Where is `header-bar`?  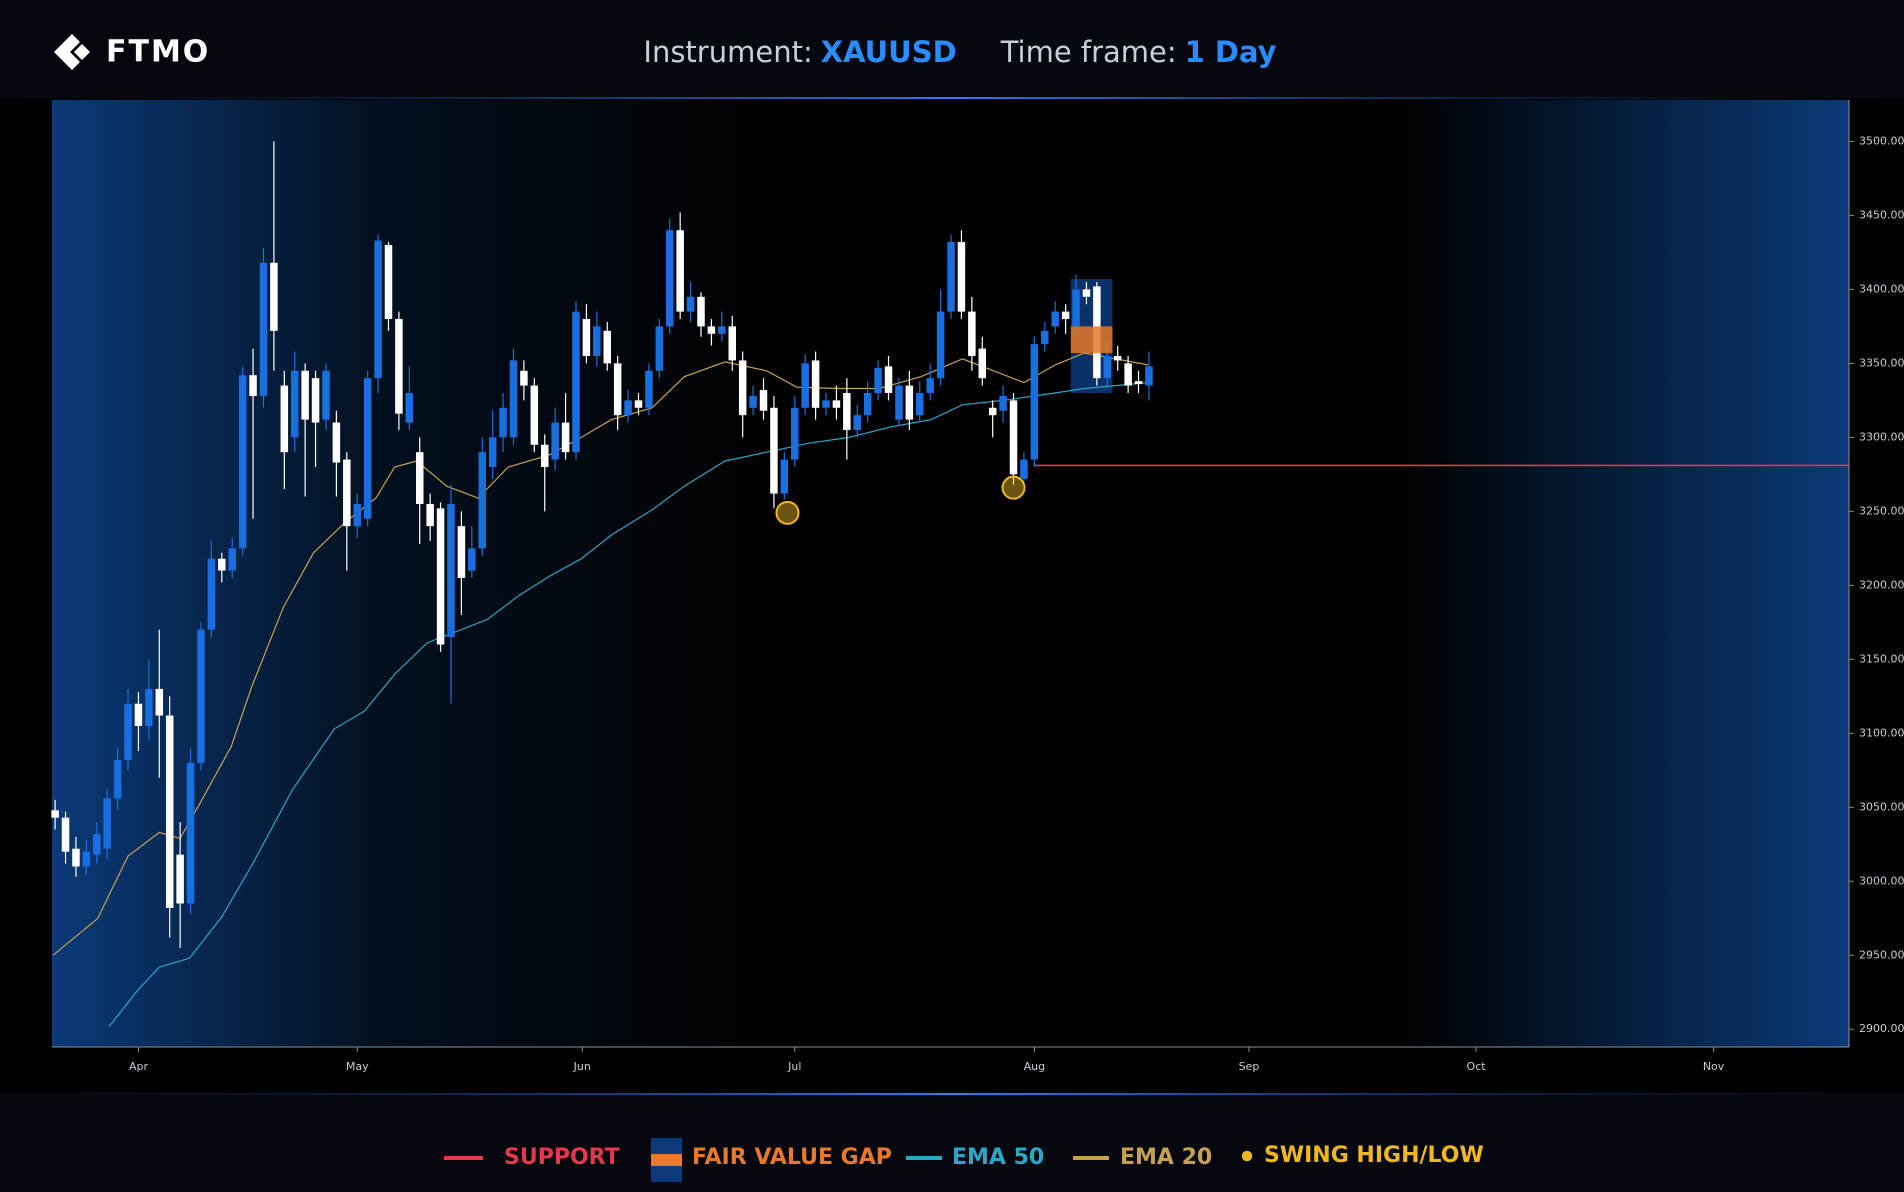 header-bar is located at coordinates (952, 49).